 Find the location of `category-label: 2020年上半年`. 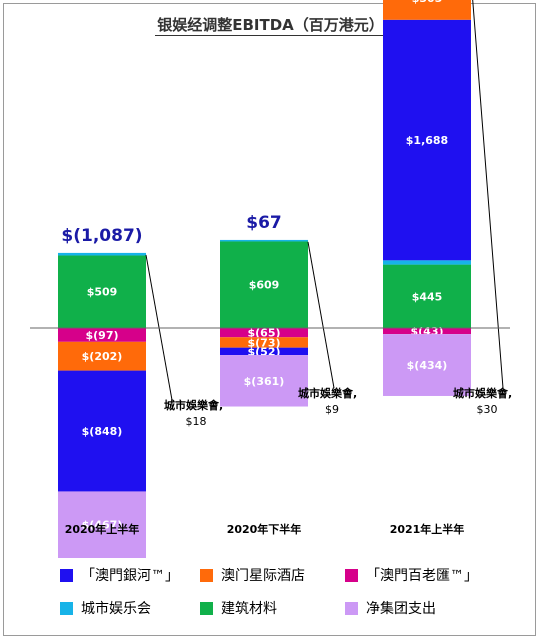

category-label: 2020年上半年 is located at coordinates (102, 529).